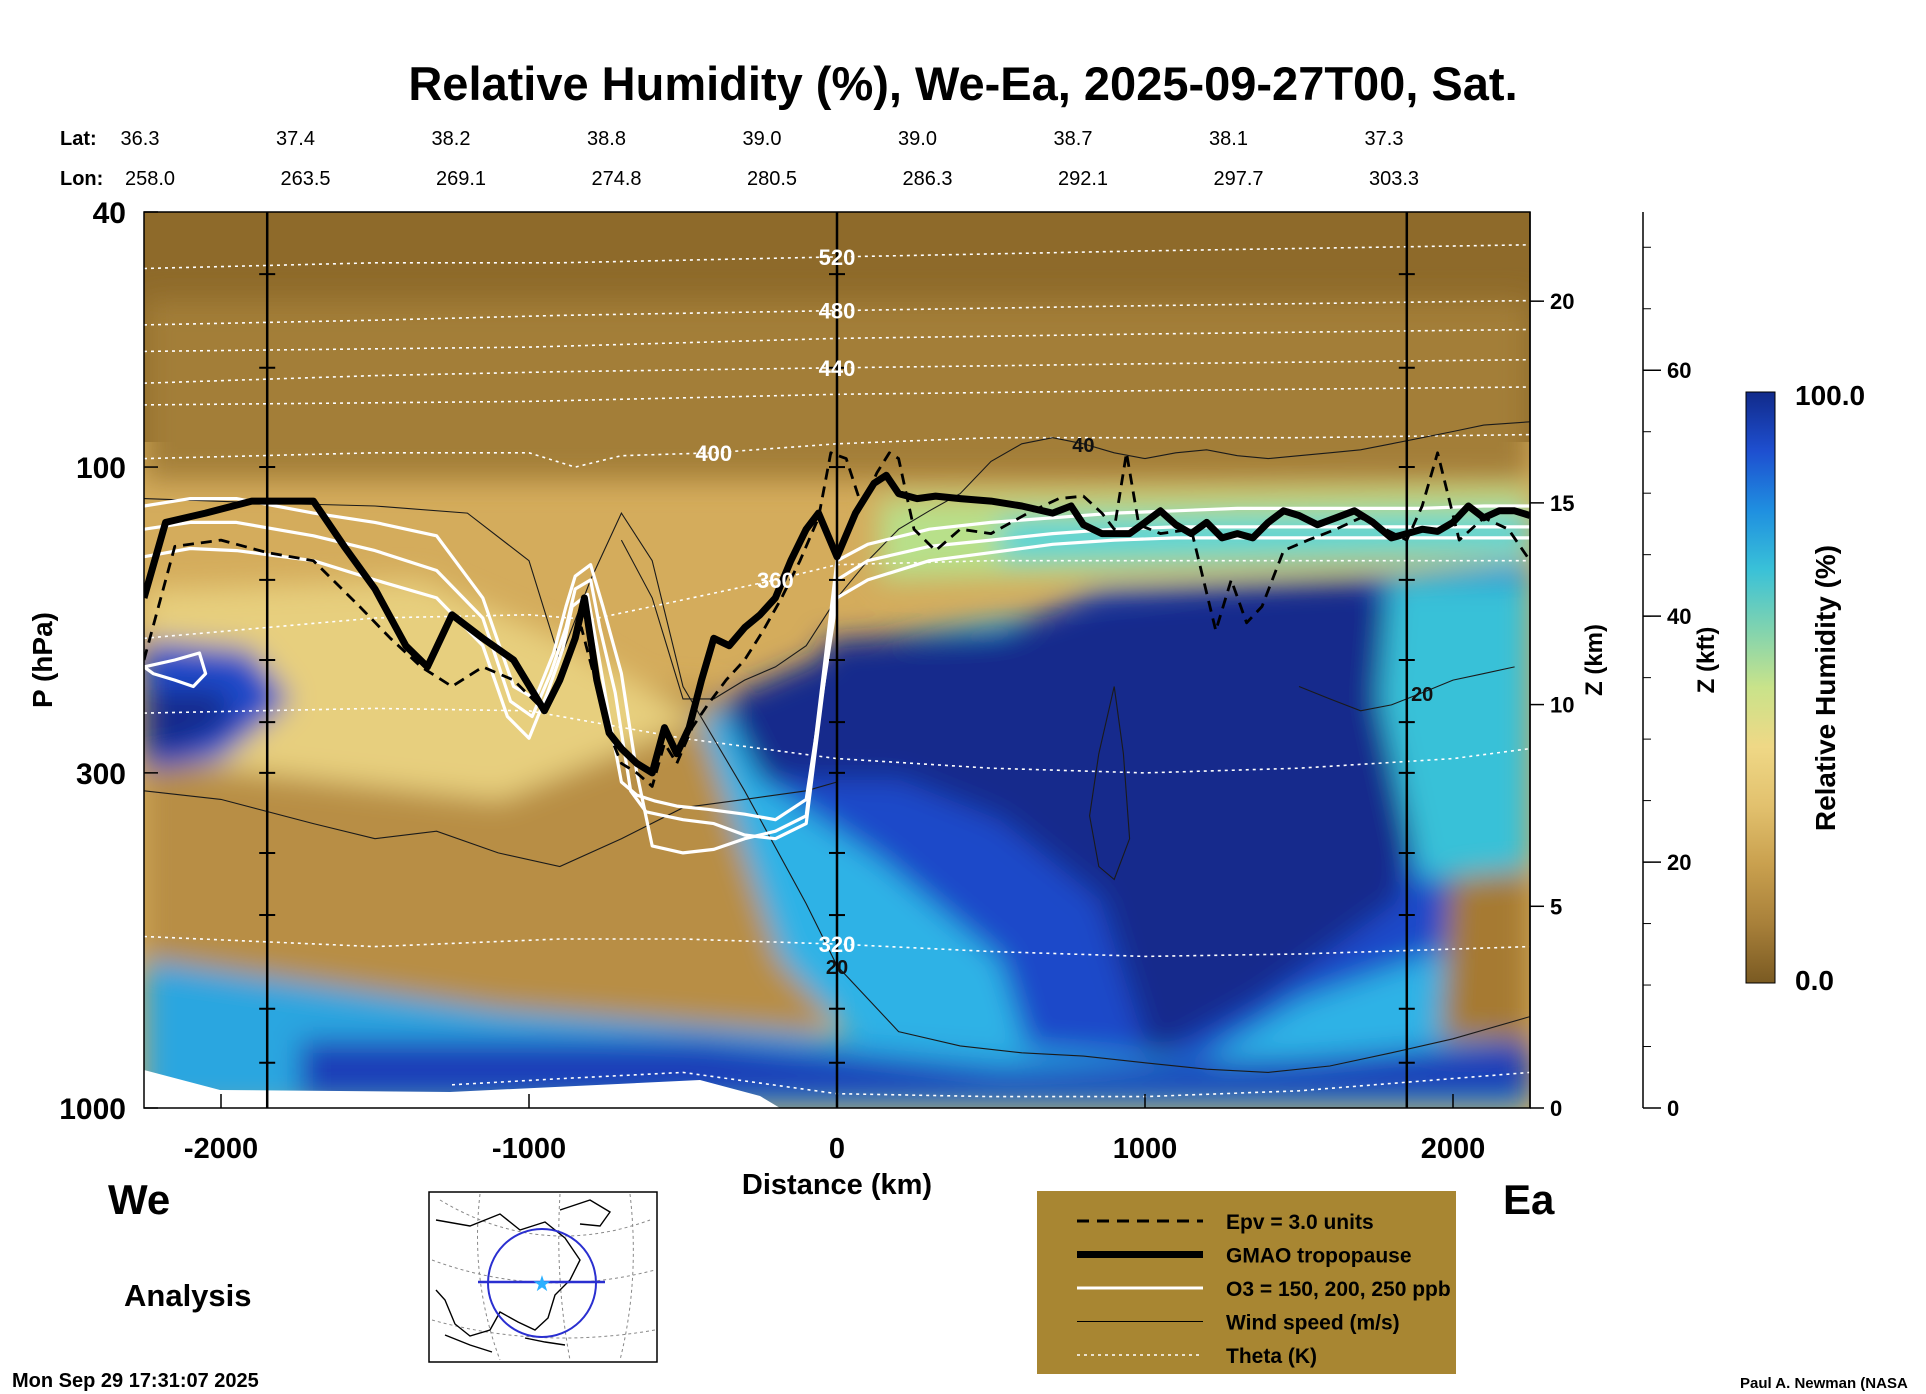 The width and height of the screenshot is (1926, 1394). What do you see at coordinates (1562, 705) in the screenshot?
I see `z-km-tick-label: 10` at bounding box center [1562, 705].